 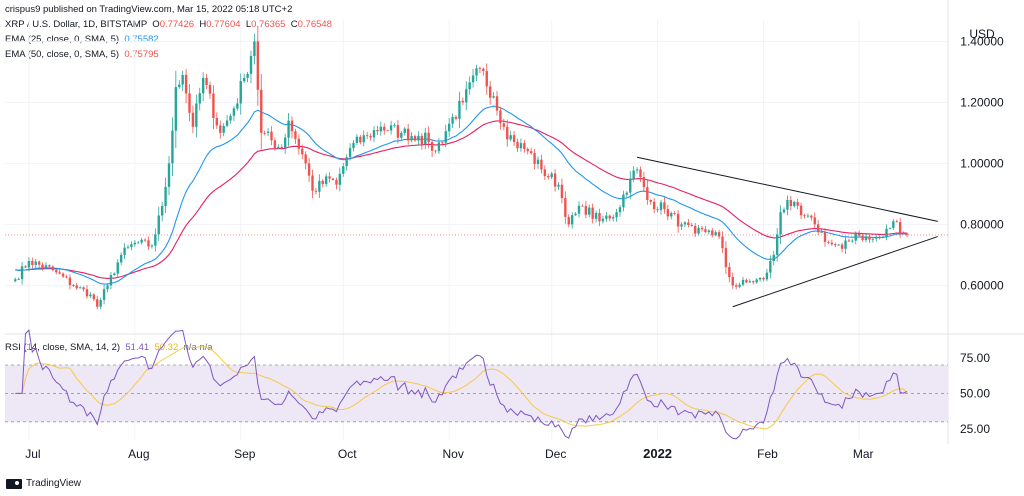 I want to click on brand-text: TradingView, so click(x=54, y=483).